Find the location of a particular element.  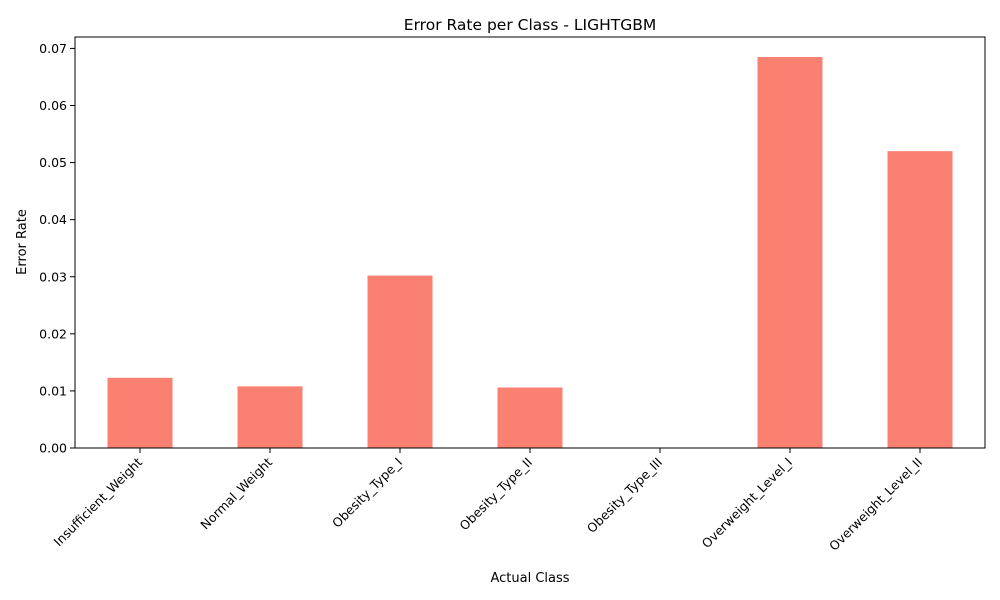

bar-obesity-type-i is located at coordinates (400, 361).